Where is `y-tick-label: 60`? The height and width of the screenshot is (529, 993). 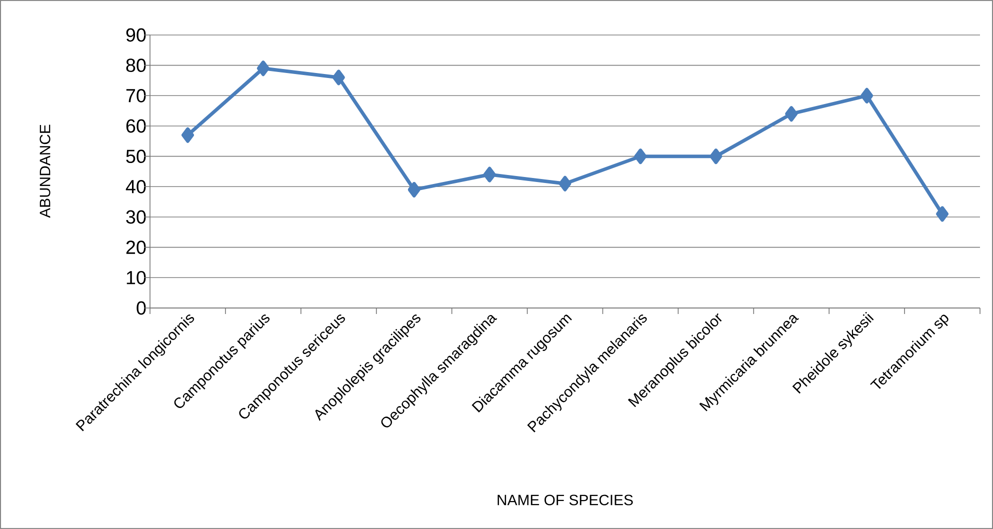 y-tick-label: 60 is located at coordinates (136, 126).